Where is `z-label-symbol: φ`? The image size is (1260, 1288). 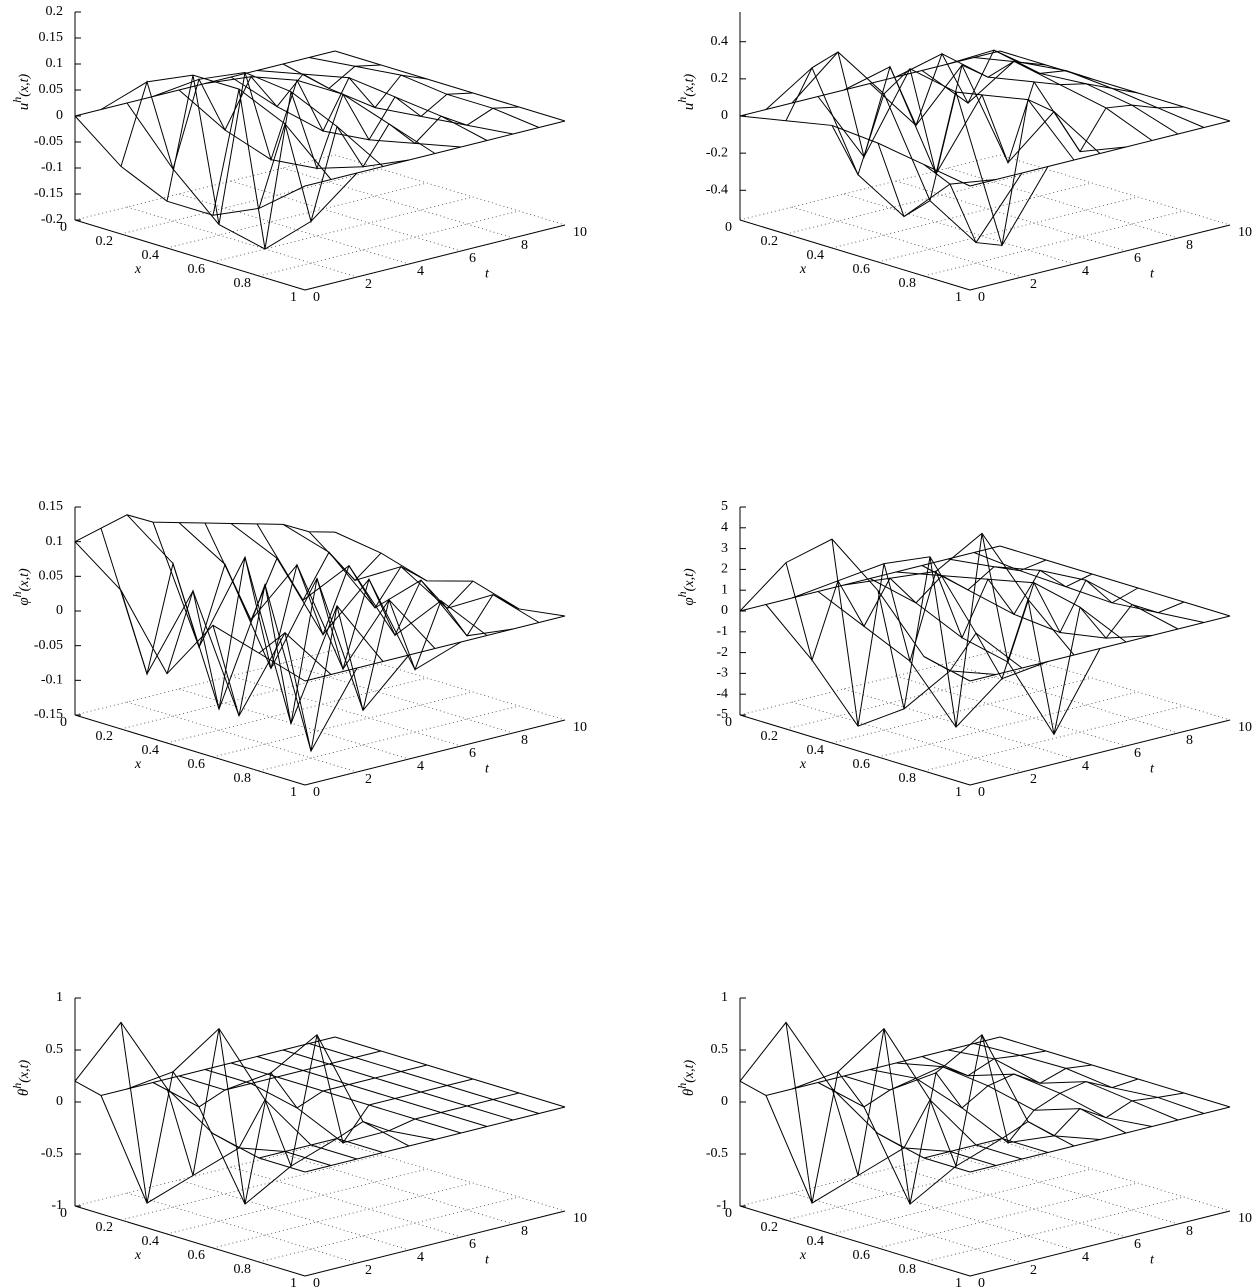
z-label-symbol: φ is located at coordinates (24, 601).